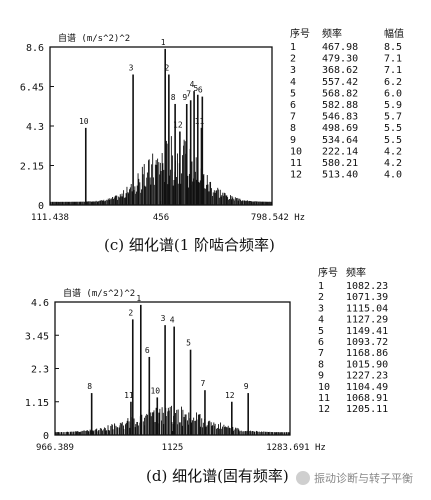 The height and width of the screenshot is (500, 431). What do you see at coordinates (32, 167) in the screenshot?
I see `y-tick-label: 2.15` at bounding box center [32, 167].